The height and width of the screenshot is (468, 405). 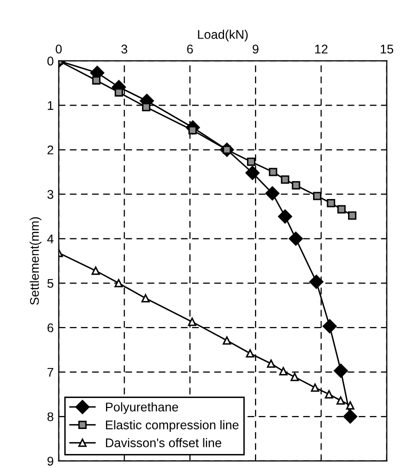 I want to click on y-tick-label: 2, so click(x=51, y=150).